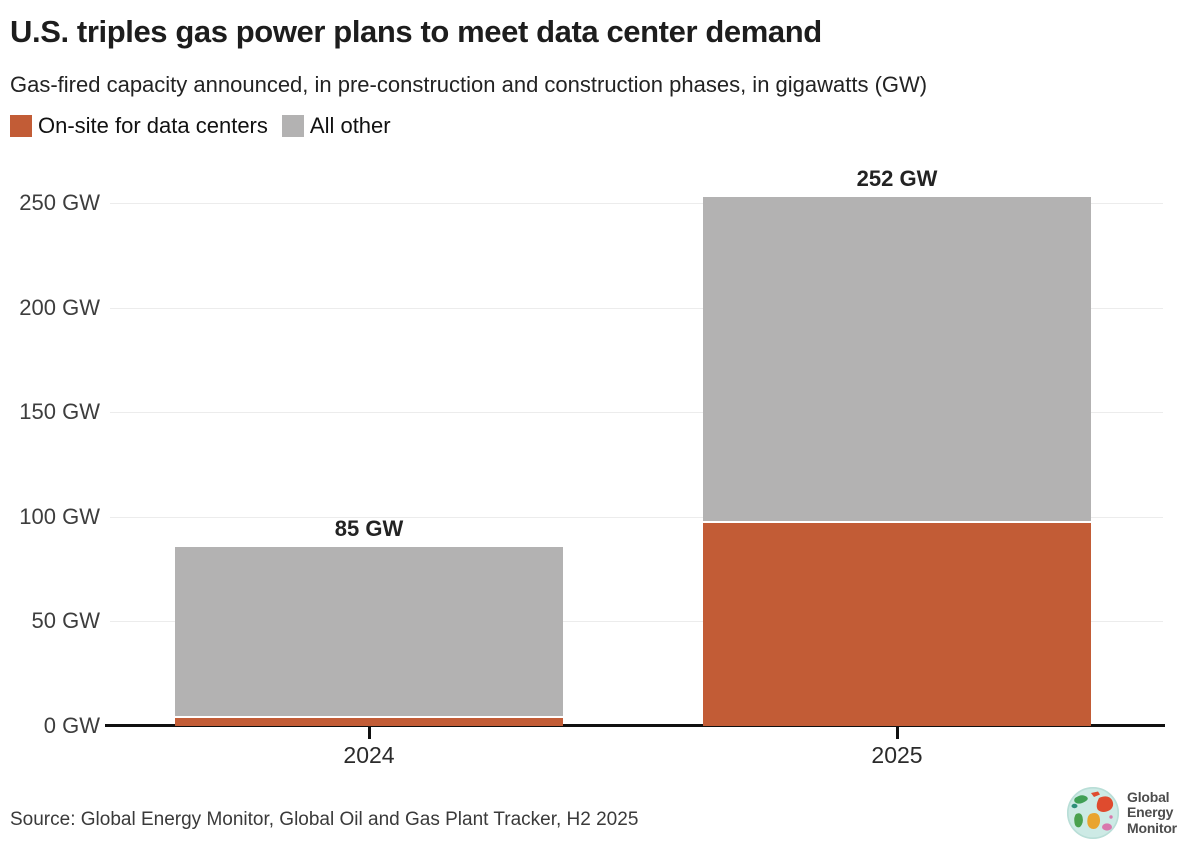 The image size is (1200, 862). I want to click on y-axis-label: 0 GW, so click(71, 725).